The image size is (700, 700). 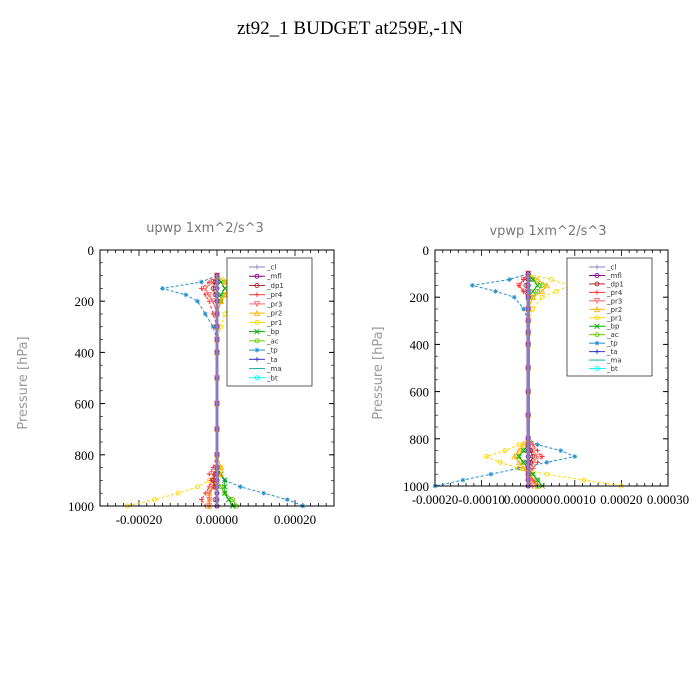 I want to click on legend-entry: _ac, so click(x=272, y=341).